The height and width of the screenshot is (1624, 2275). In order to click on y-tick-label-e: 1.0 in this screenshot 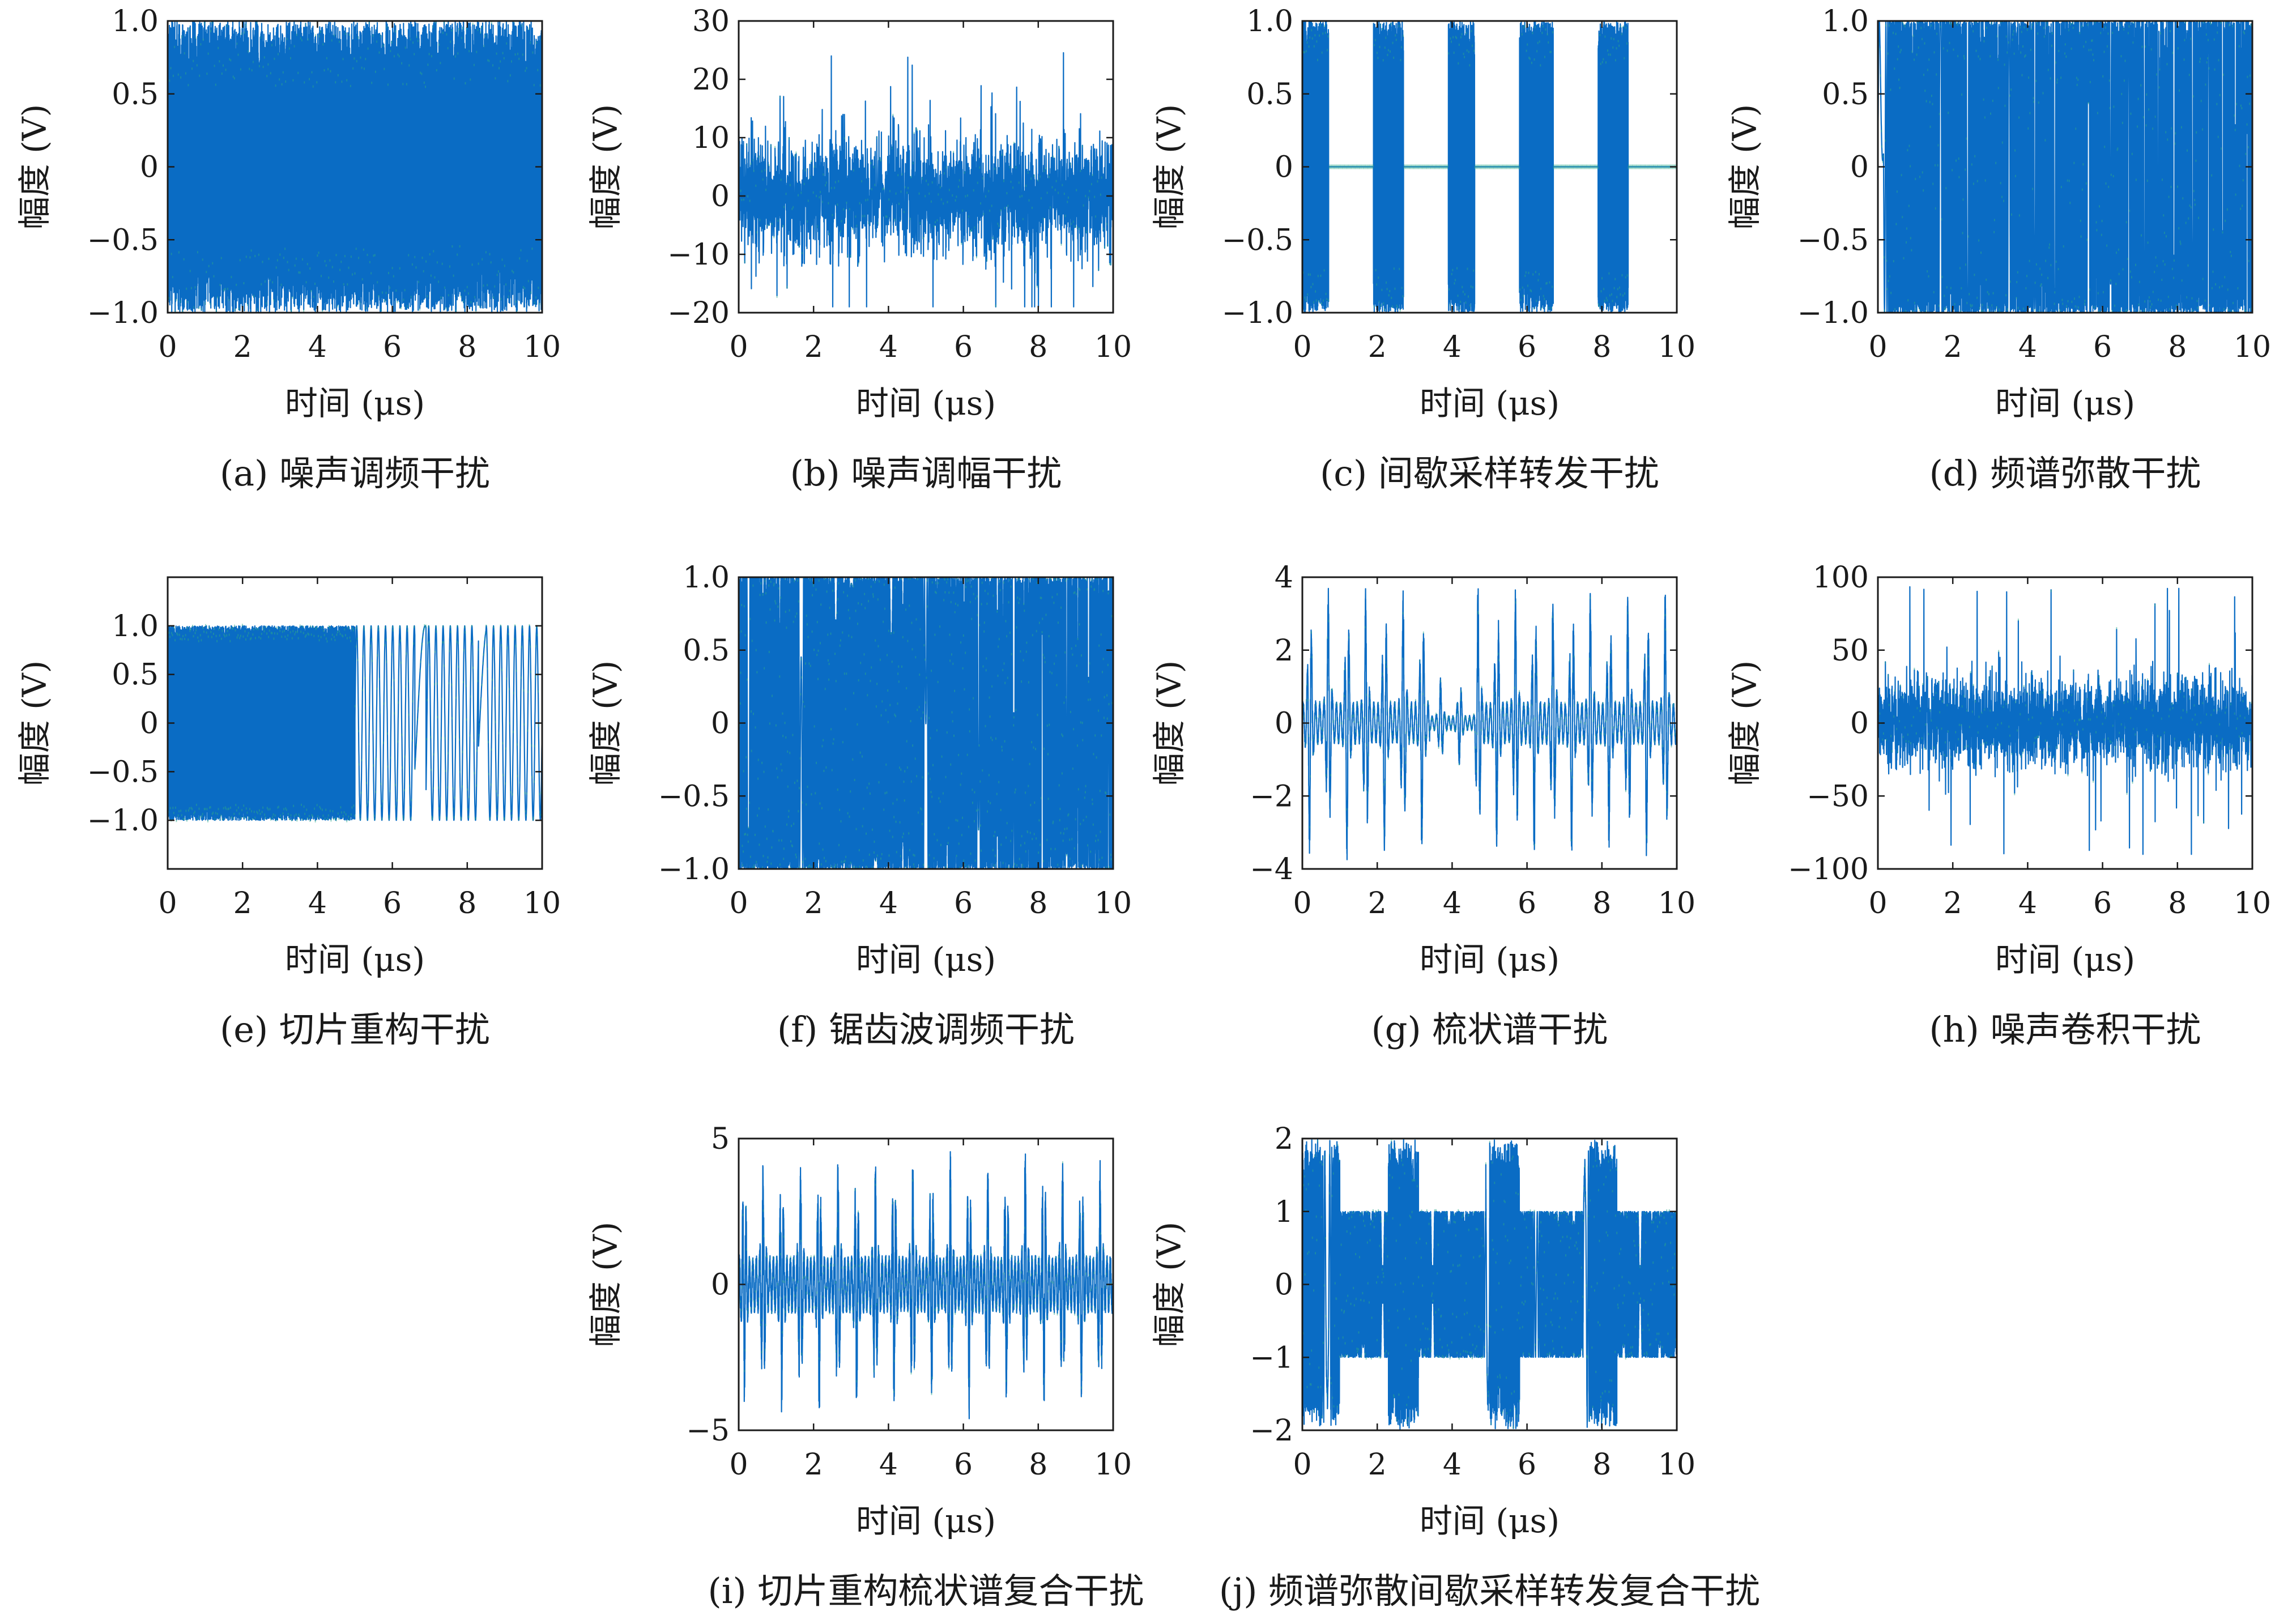, I will do `click(135, 626)`.